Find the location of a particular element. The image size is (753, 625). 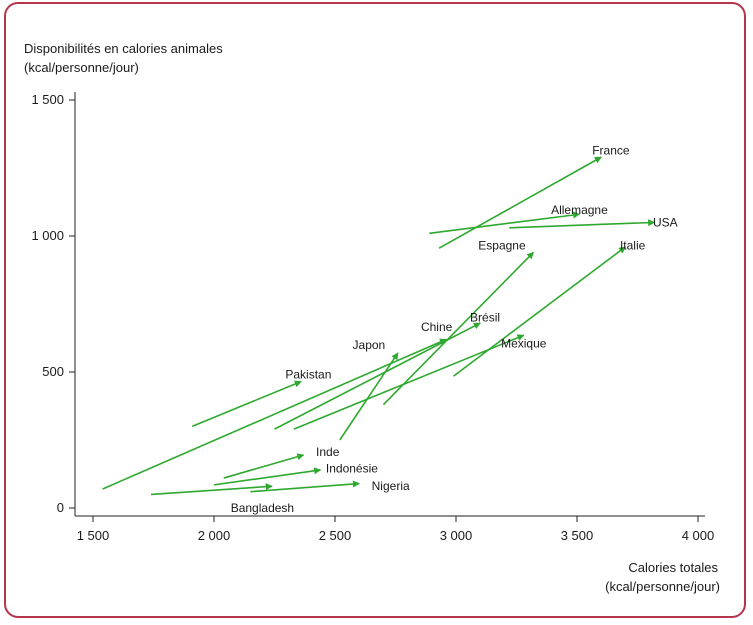

x-tick-label: 1 500 is located at coordinates (93, 535).